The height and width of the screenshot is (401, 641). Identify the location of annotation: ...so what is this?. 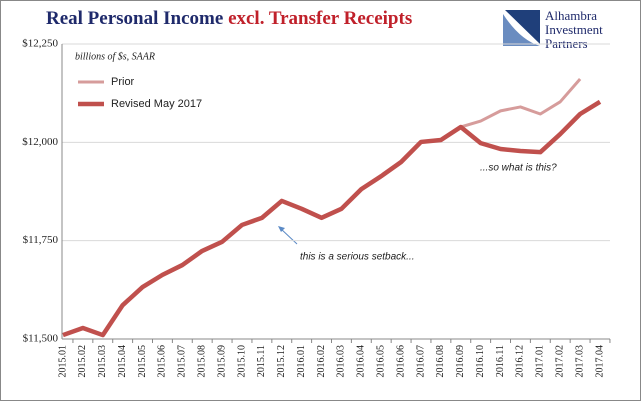
(518, 168).